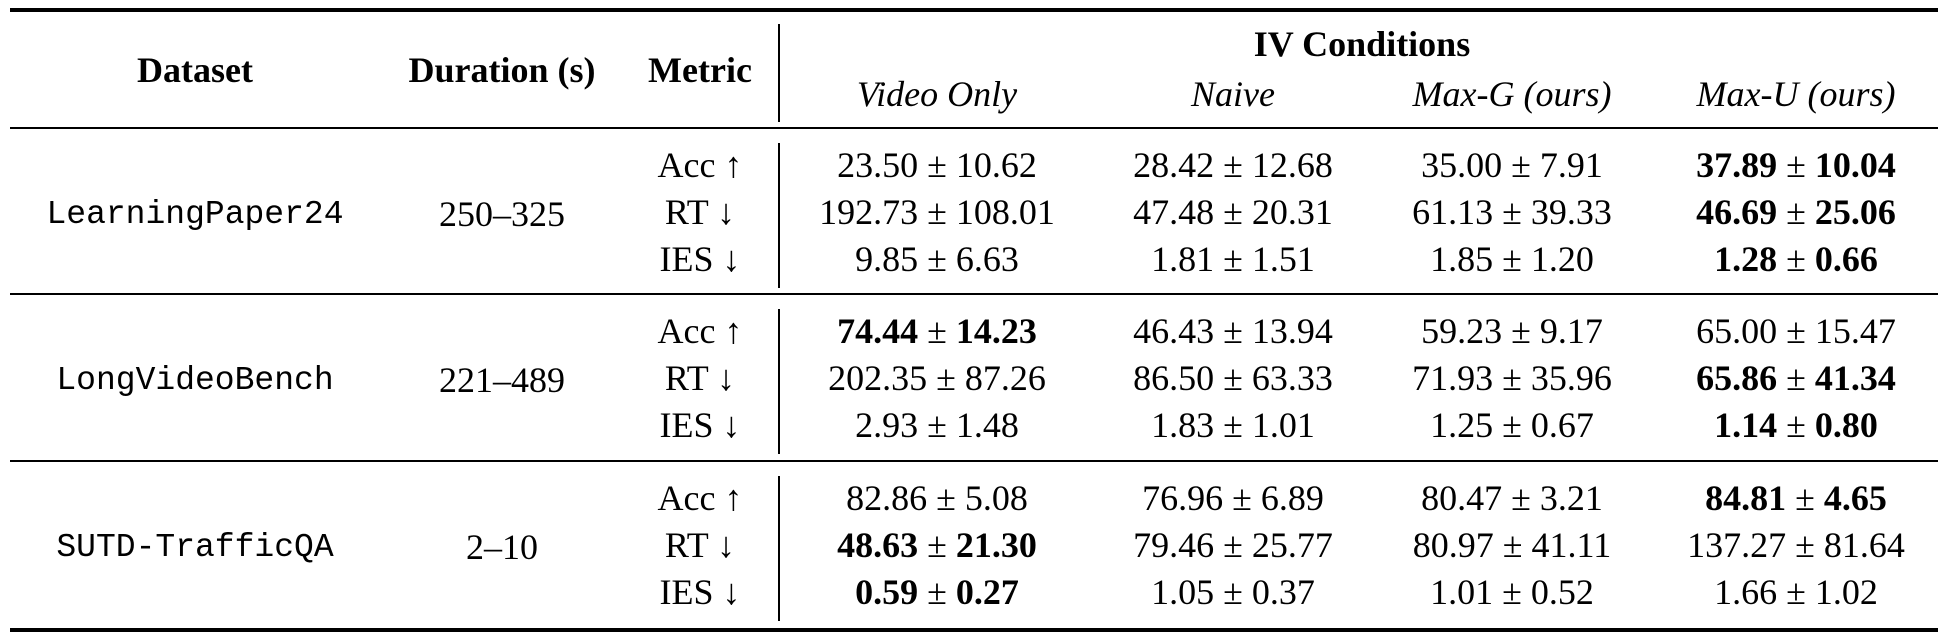 This screenshot has width=1948, height=639. Describe the element at coordinates (1174, 545) in the screenshot. I see `value-mean: 79.46` at that location.